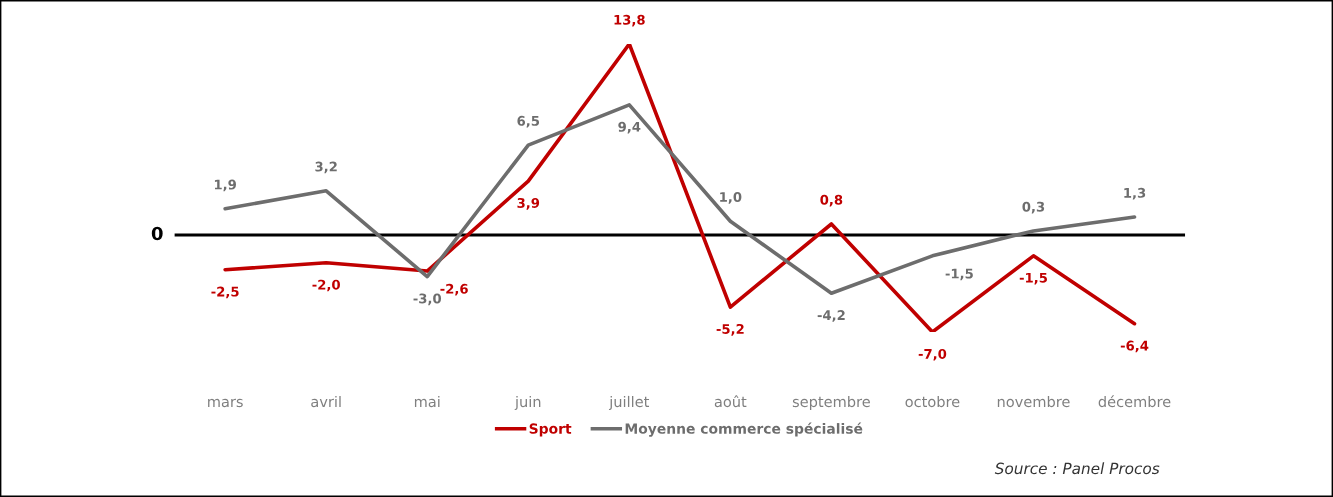  I want to click on x-tick-label: août, so click(730, 401).